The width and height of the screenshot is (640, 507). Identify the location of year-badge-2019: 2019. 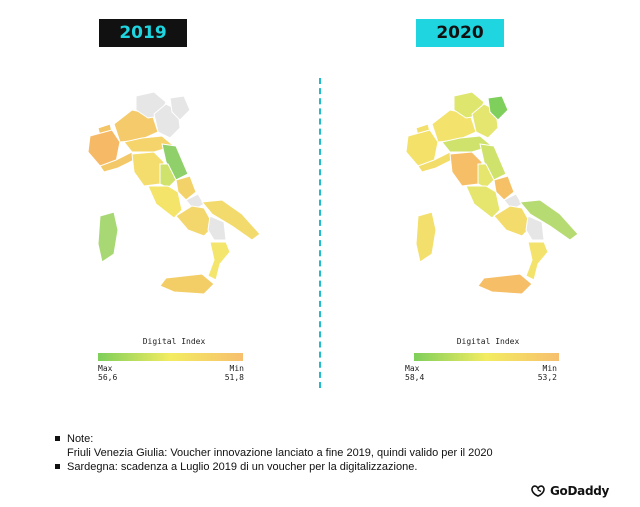
(143, 33).